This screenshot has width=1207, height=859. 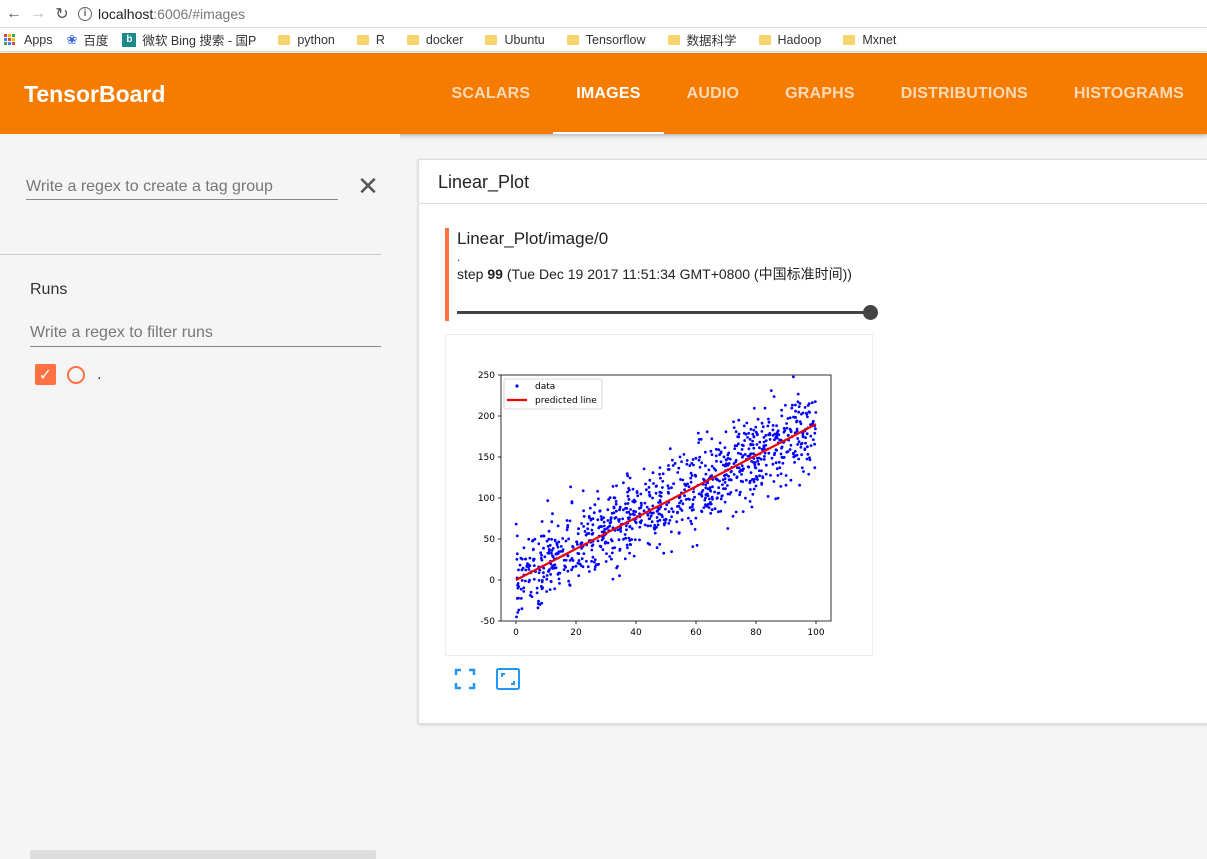 I want to click on bookmark-10: Mxnet, so click(x=865, y=40).